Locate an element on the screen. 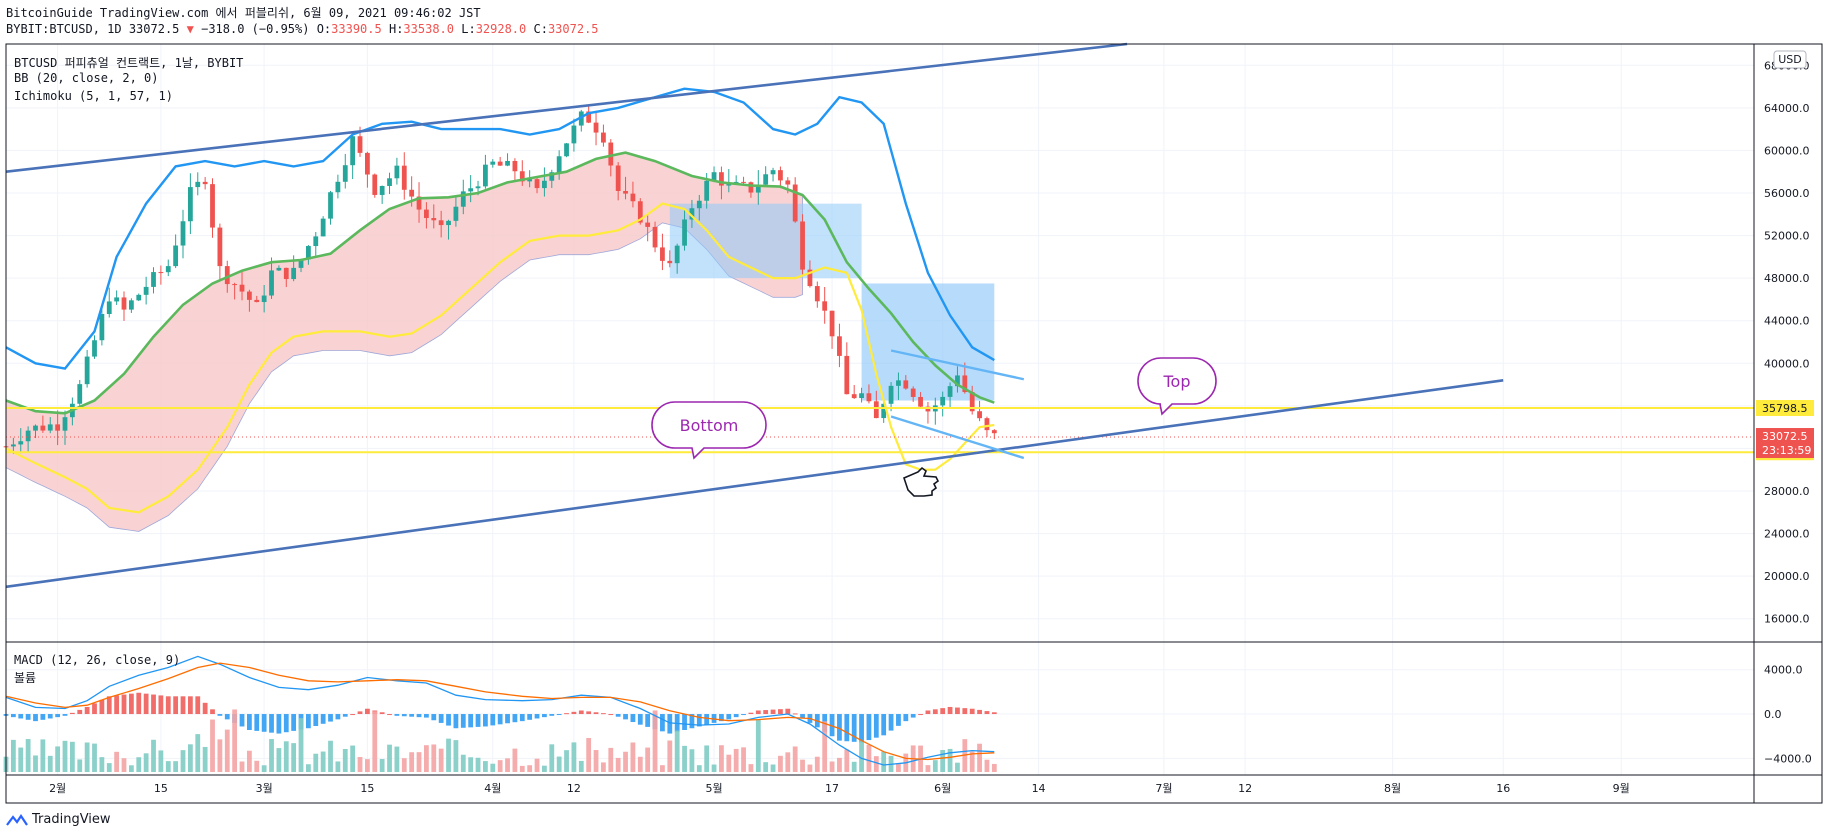 The width and height of the screenshot is (1828, 840). annotation-bottom-bubble is located at coordinates (709, 430).